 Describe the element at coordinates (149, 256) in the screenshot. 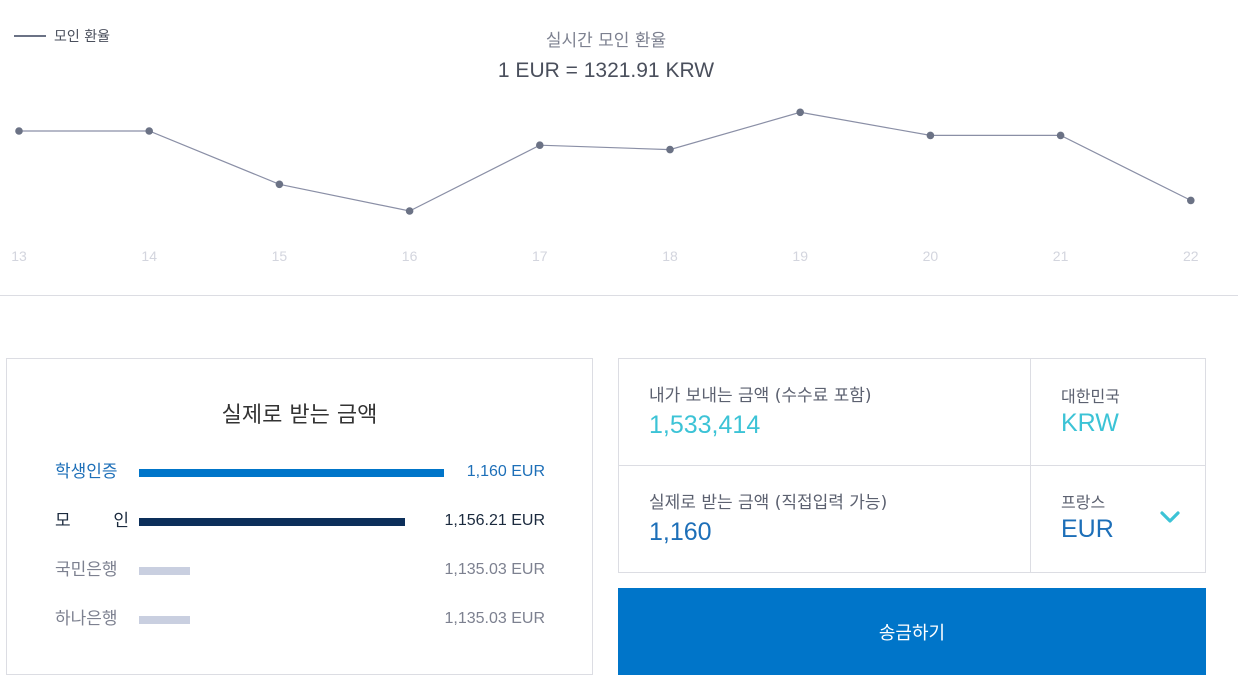

I see `x-tick-label: 14` at that location.